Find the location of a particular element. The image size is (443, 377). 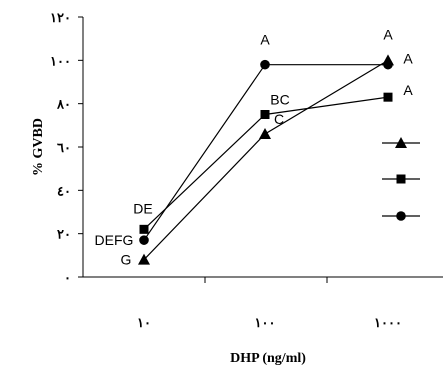

annotation-label: G is located at coordinates (126, 260).